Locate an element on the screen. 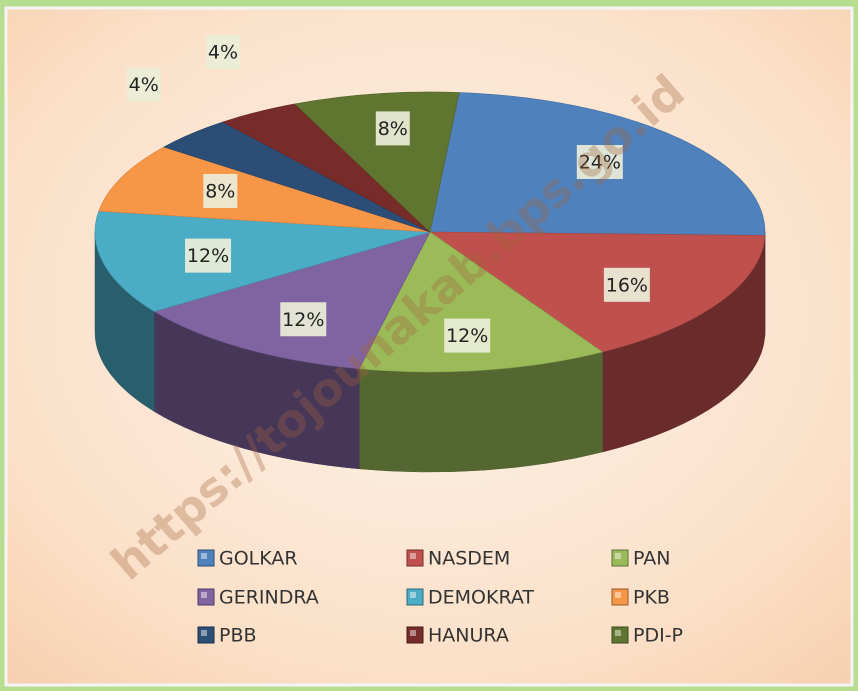  data-label: 24% is located at coordinates (600, 163).